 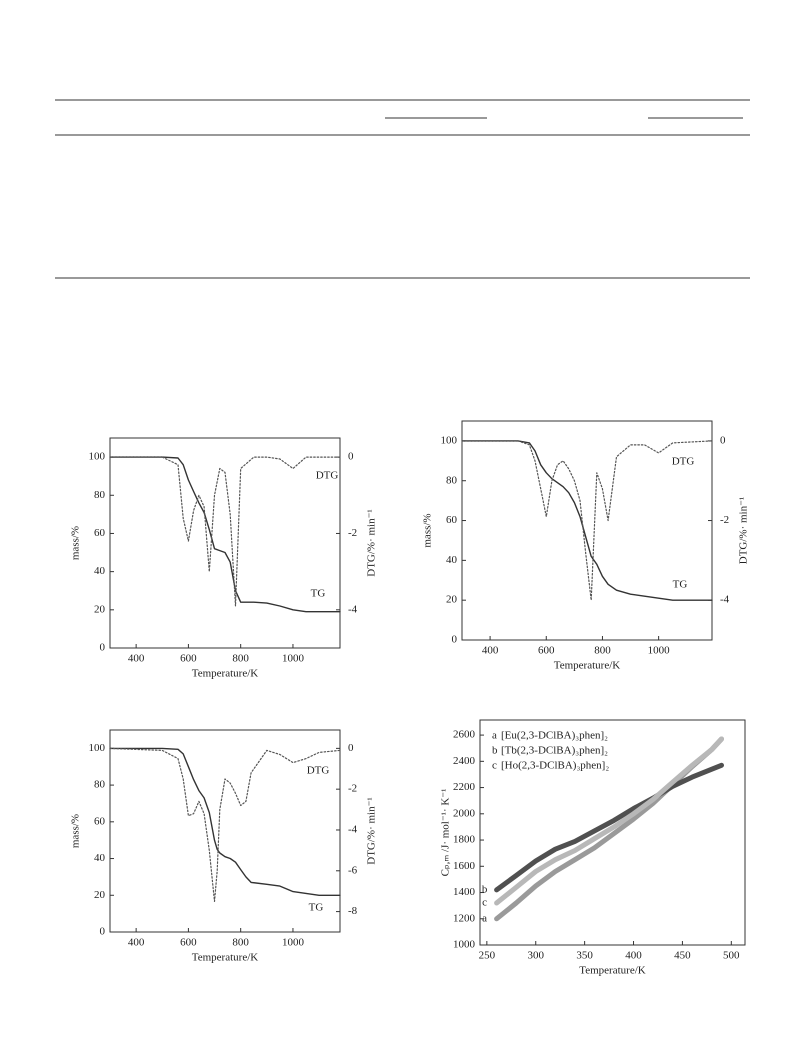 I want to click on curve-label: b, so click(x=485, y=889).